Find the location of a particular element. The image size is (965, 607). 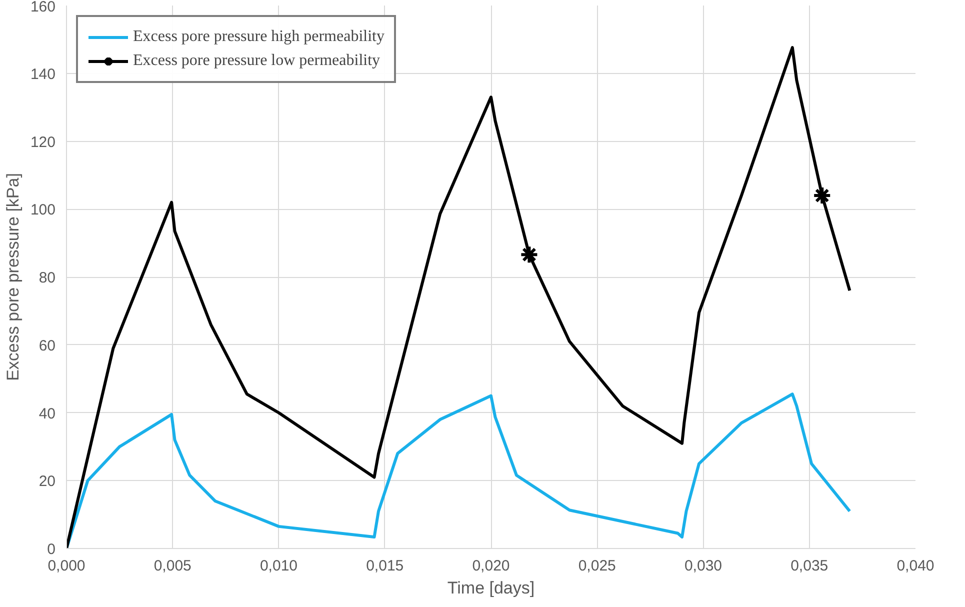

y-tick-label: 0 is located at coordinates (51, 549).